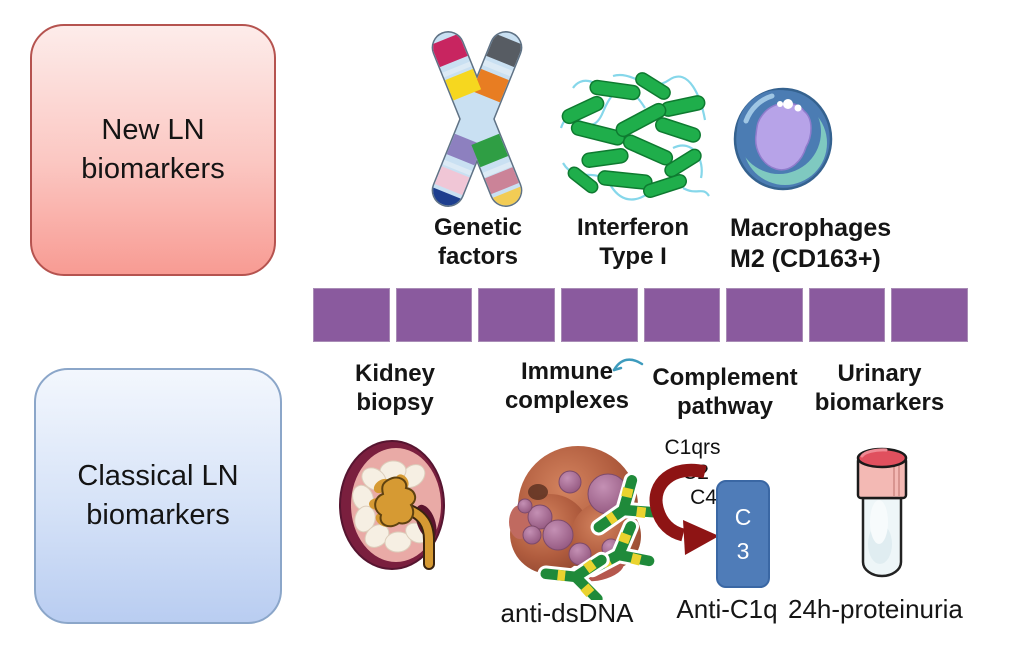  Describe the element at coordinates (811, 243) in the screenshot. I see `label-macrophages-m2: Macrophages M2 (CD163+)` at that location.